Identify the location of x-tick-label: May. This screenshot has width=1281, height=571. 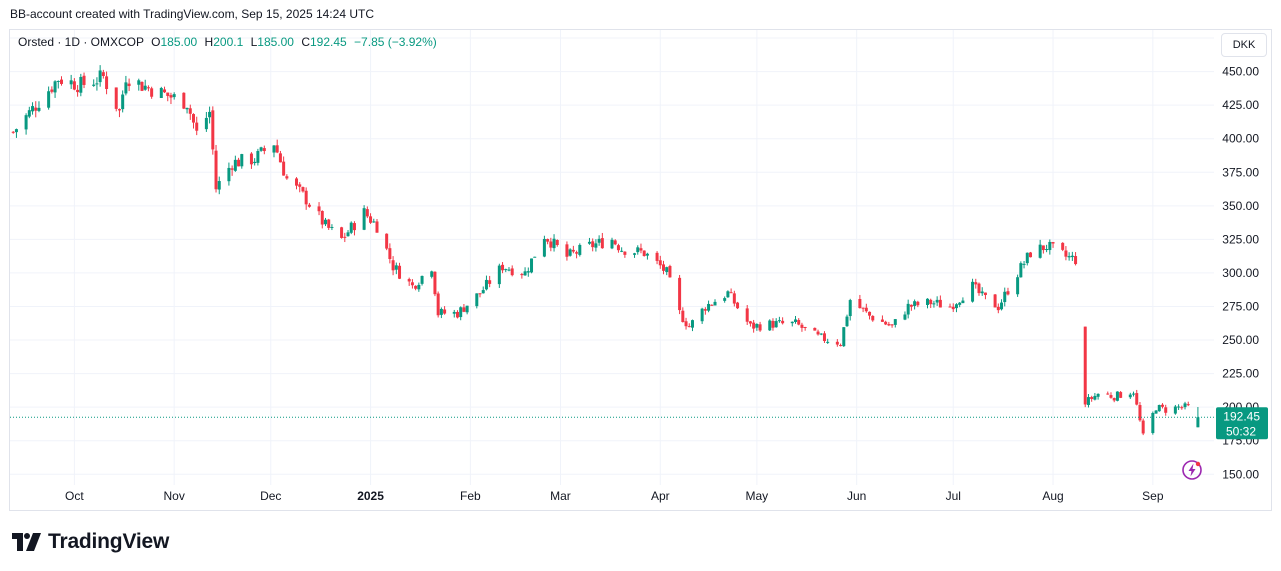
(757, 496).